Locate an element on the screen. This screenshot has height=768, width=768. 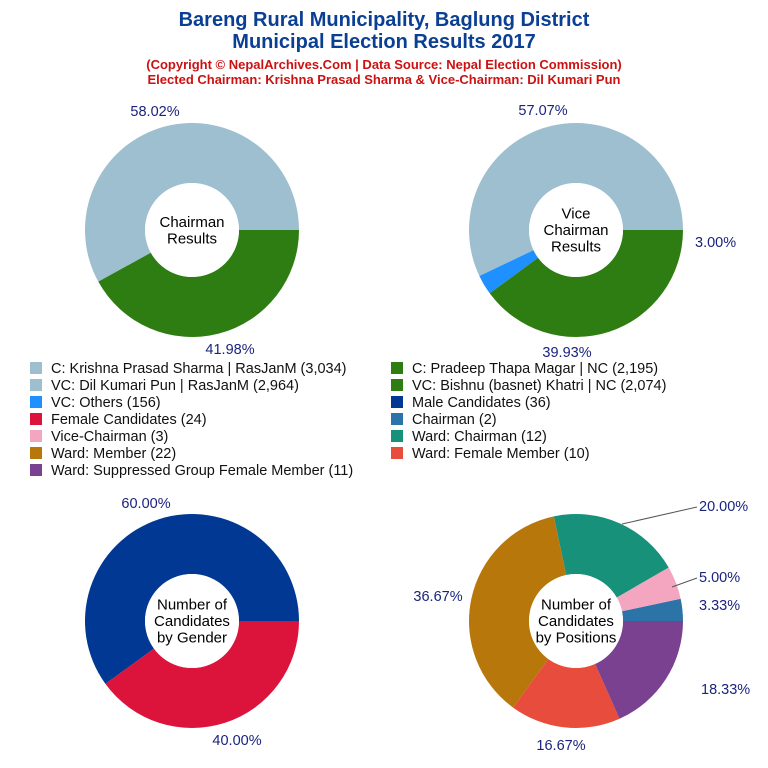
legend-item: C: Pradeep Thapa Magar | NC (2,195) is located at coordinates (524, 369).